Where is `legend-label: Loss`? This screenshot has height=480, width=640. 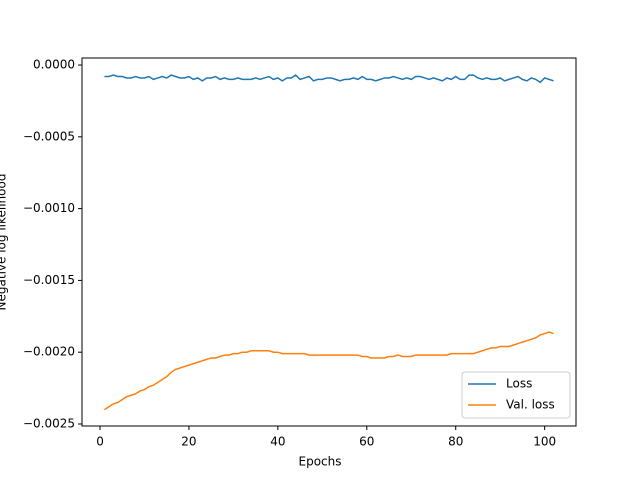 legend-label: Loss is located at coordinates (519, 384).